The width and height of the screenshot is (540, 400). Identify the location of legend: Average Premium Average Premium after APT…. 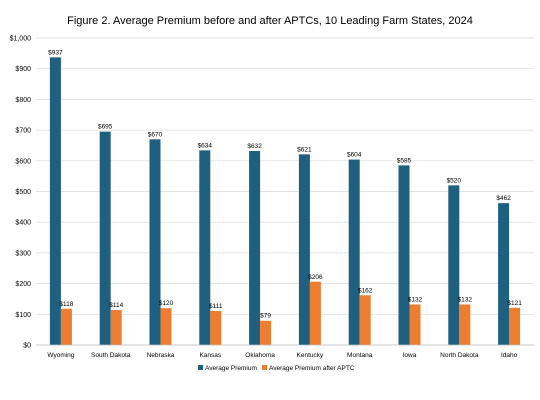
(276, 368).